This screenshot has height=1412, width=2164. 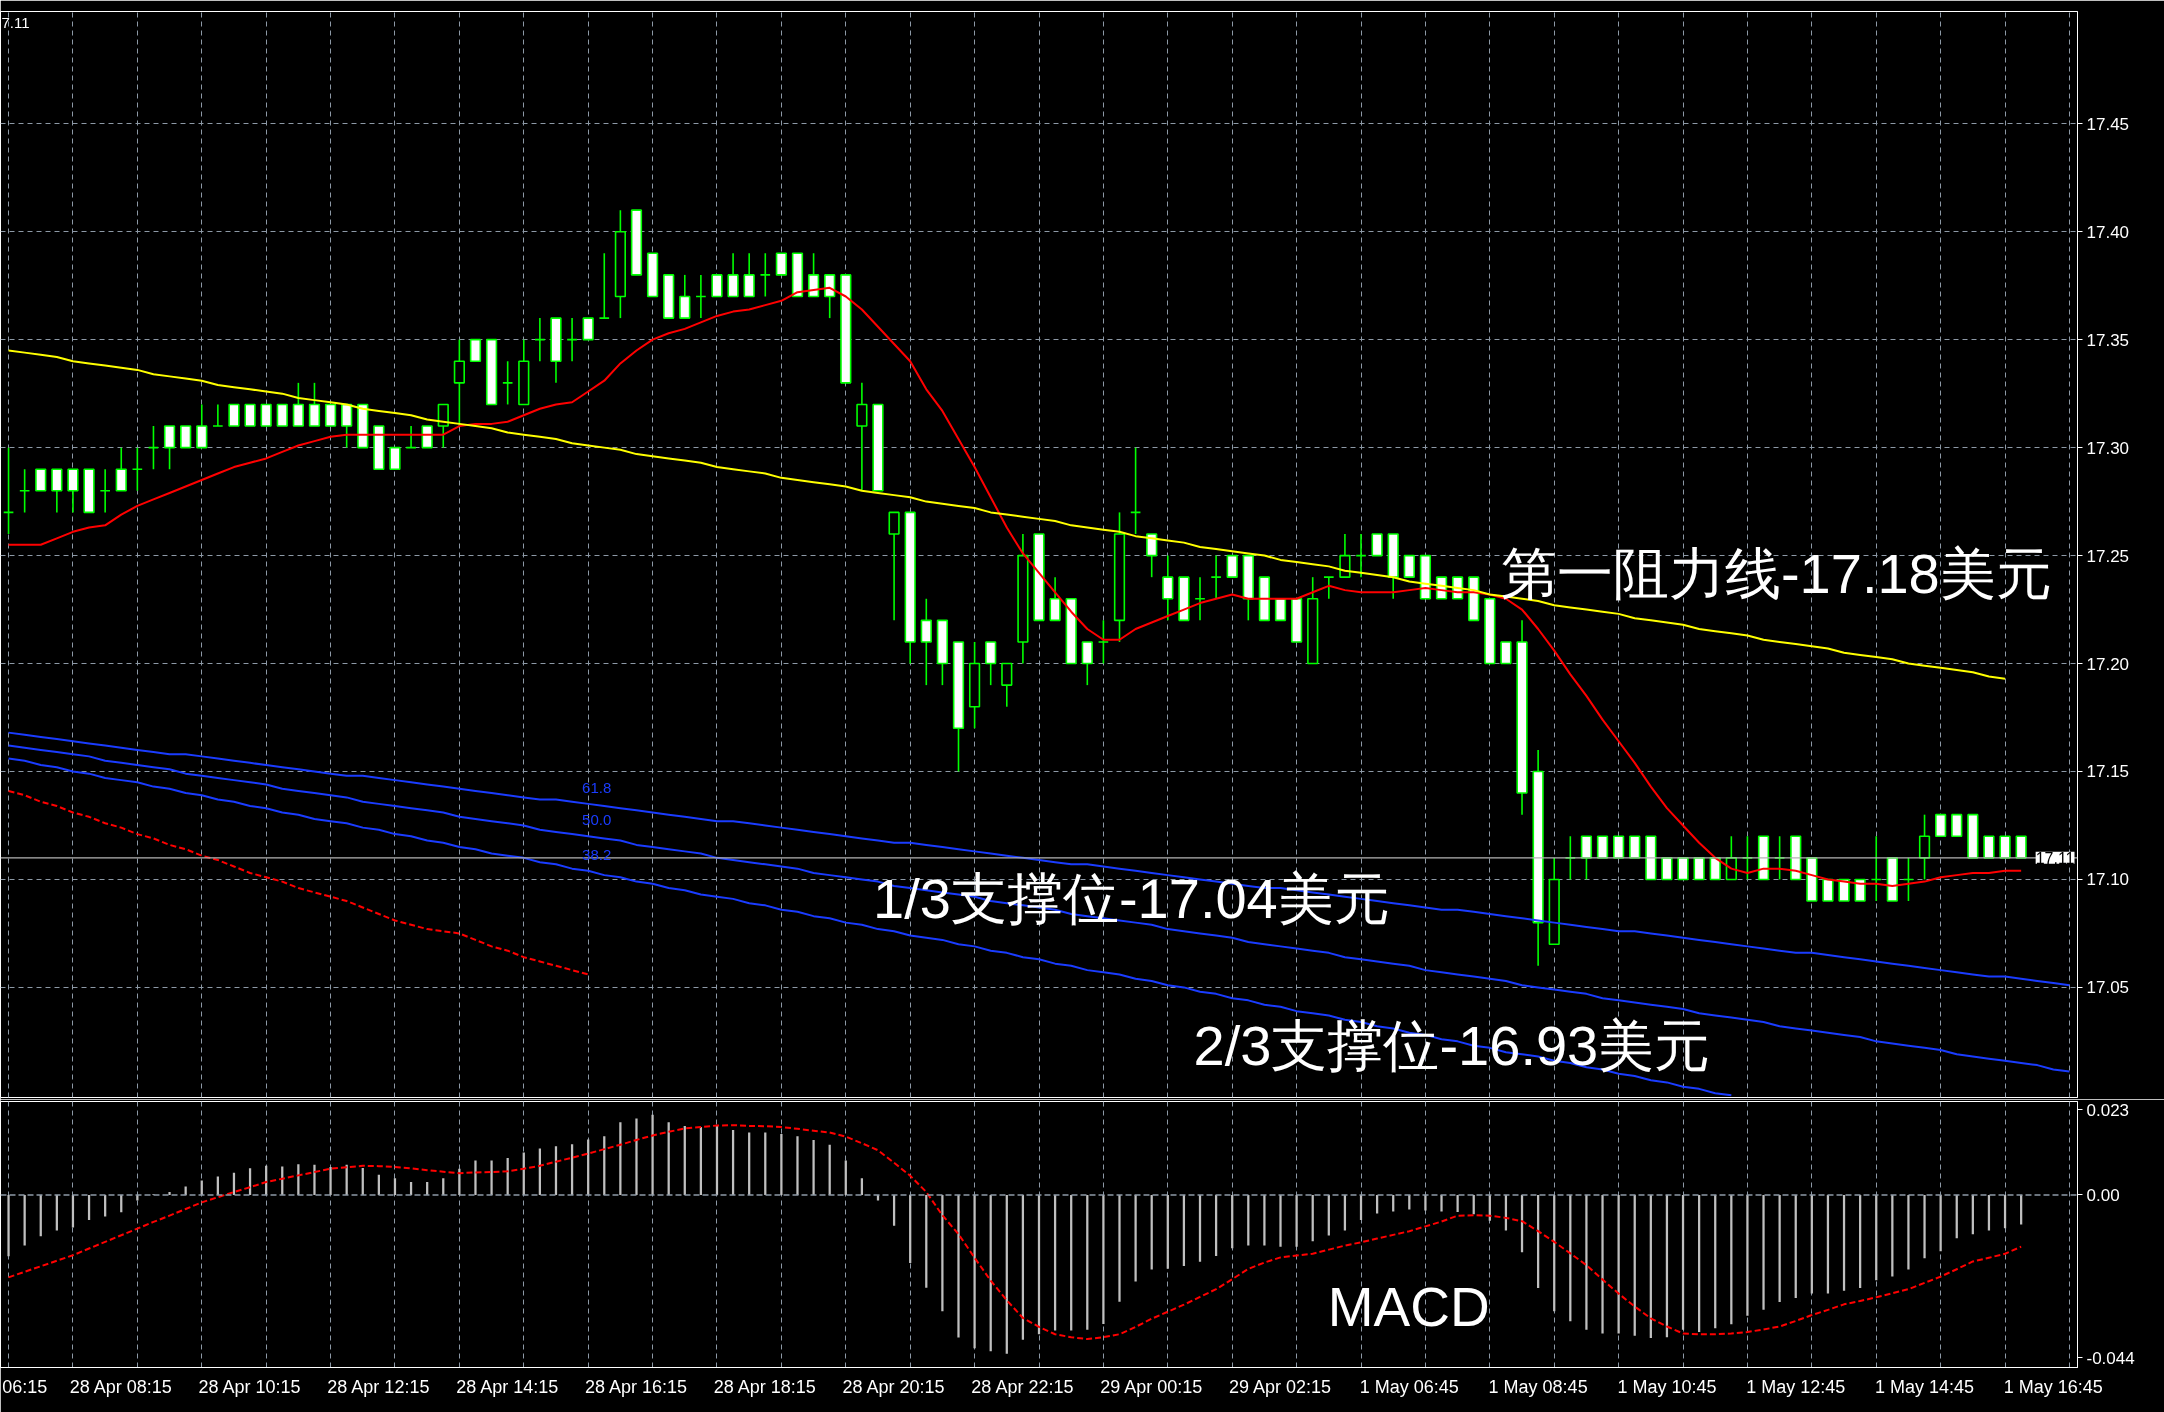 What do you see at coordinates (1151, 1386) in the screenshot?
I see `x-tick-label: 29 Apr 00:15` at bounding box center [1151, 1386].